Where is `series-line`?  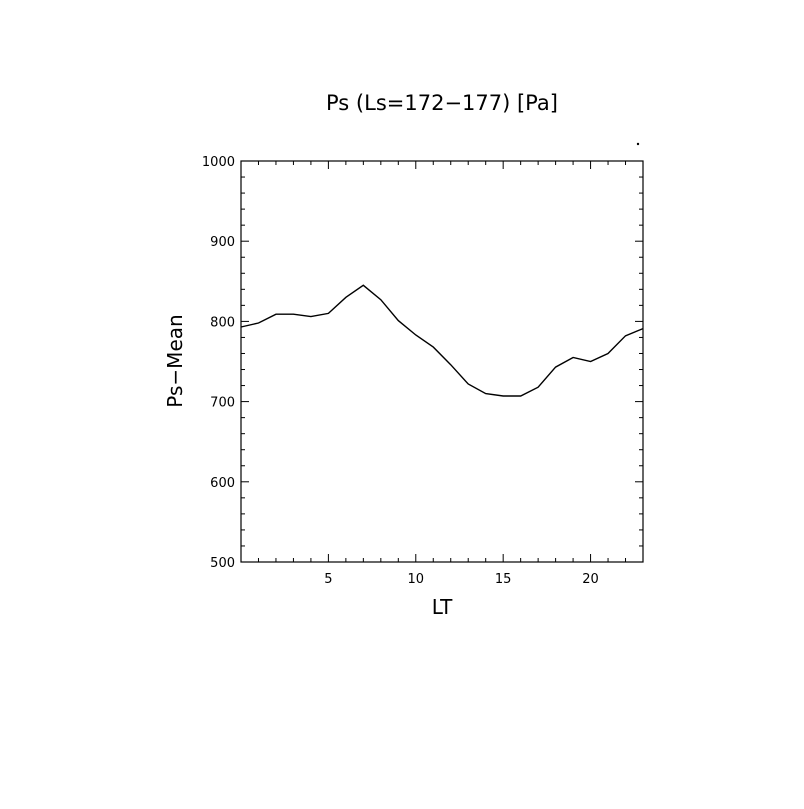
series-line is located at coordinates (442, 340).